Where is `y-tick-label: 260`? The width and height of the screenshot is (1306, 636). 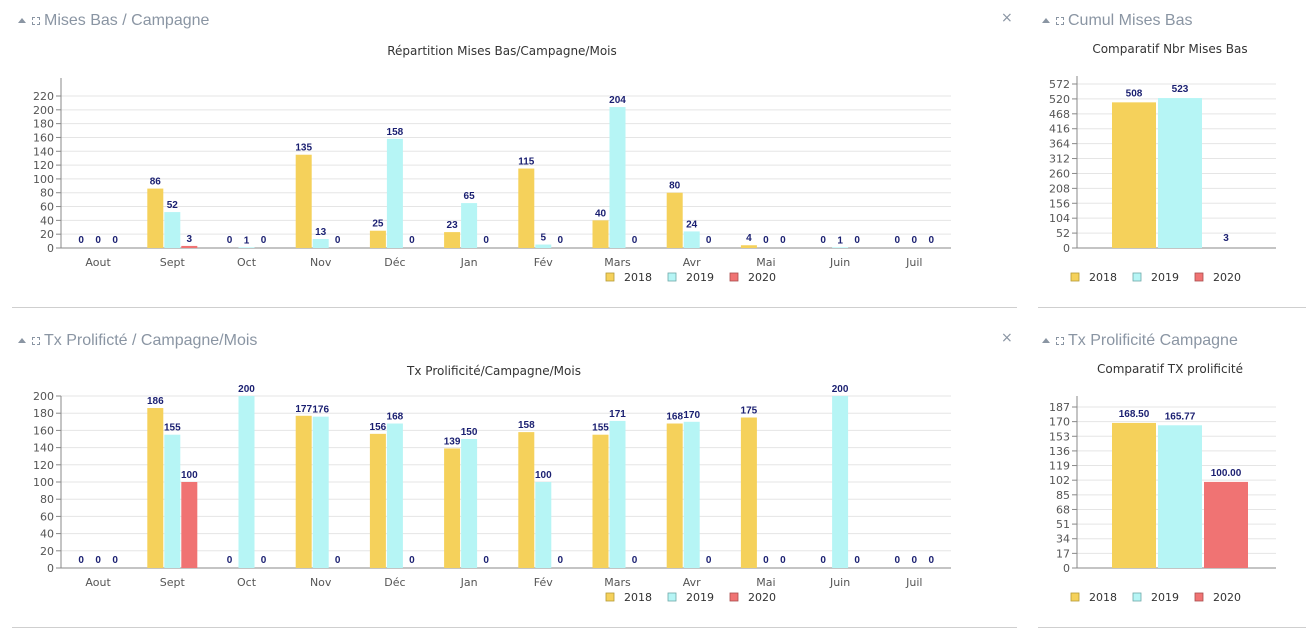
y-tick-label: 260 is located at coordinates (1059, 173).